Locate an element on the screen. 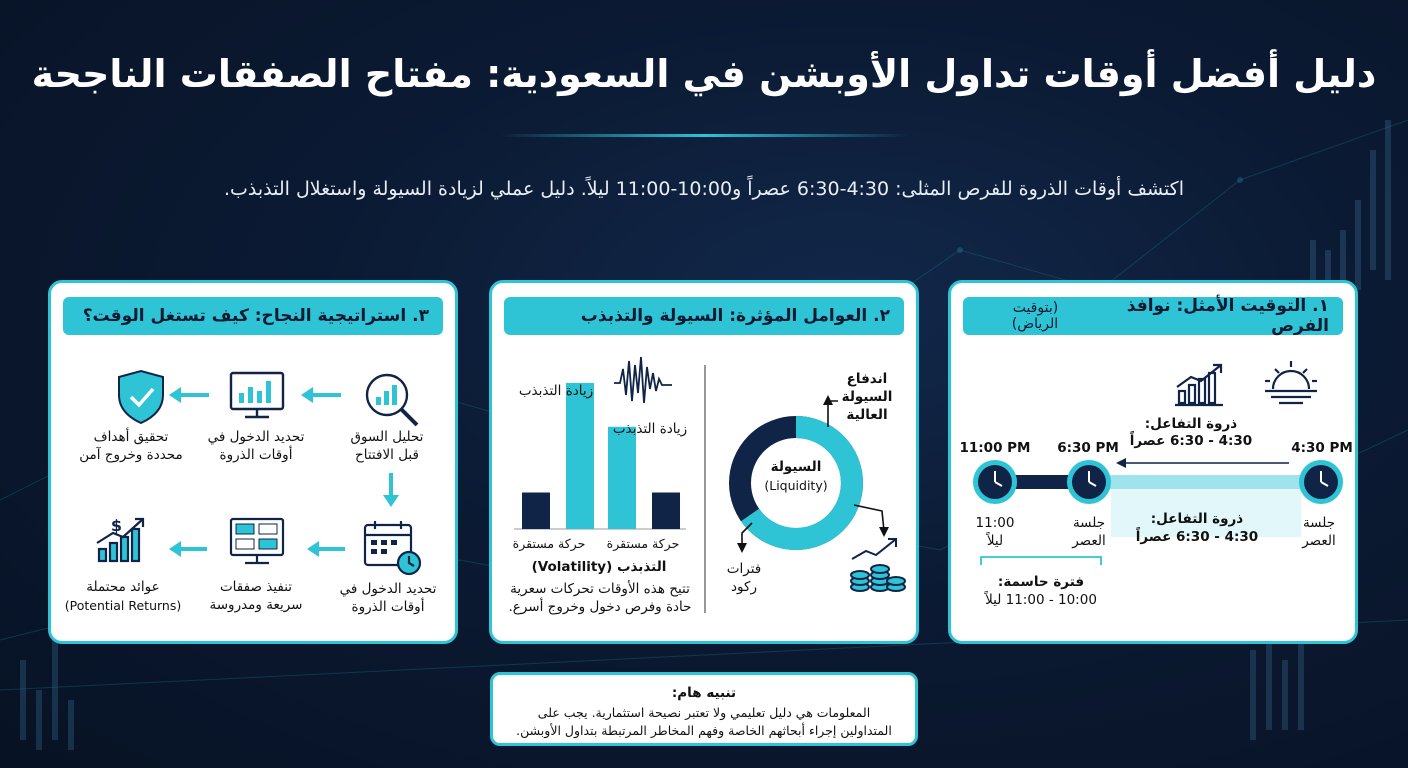  liquidity-title: السيولة is located at coordinates (796, 467).